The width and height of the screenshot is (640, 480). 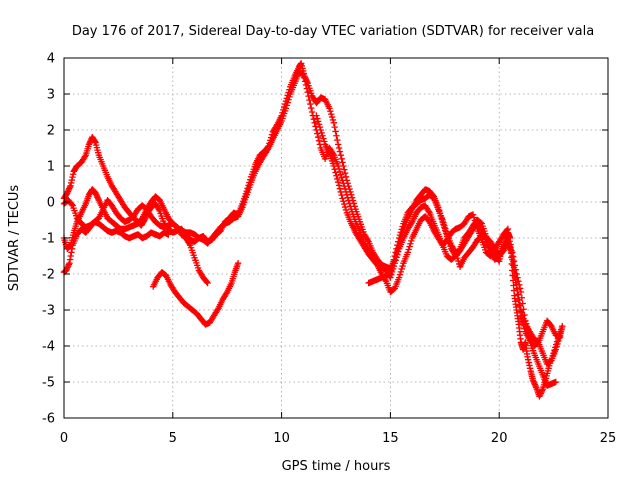 I want to click on y-tick-label: -4, so click(x=48, y=347).